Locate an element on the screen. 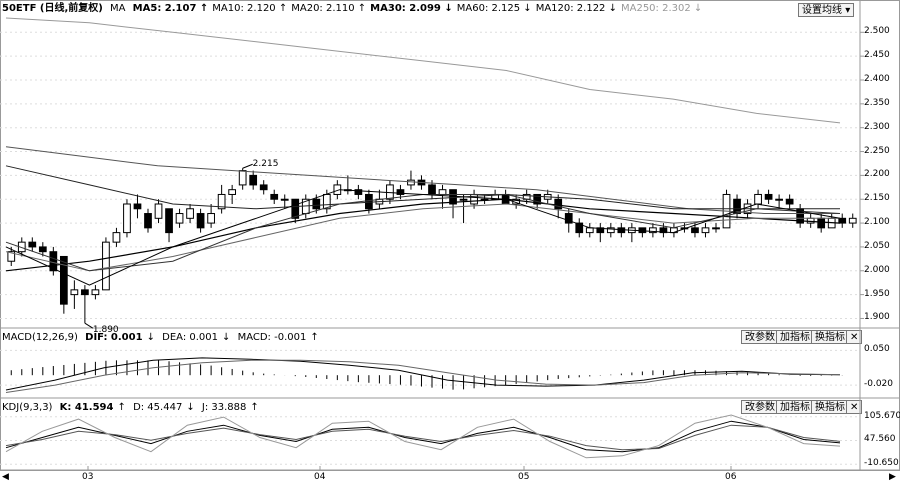  macd-line-dif is located at coordinates (423, 374).